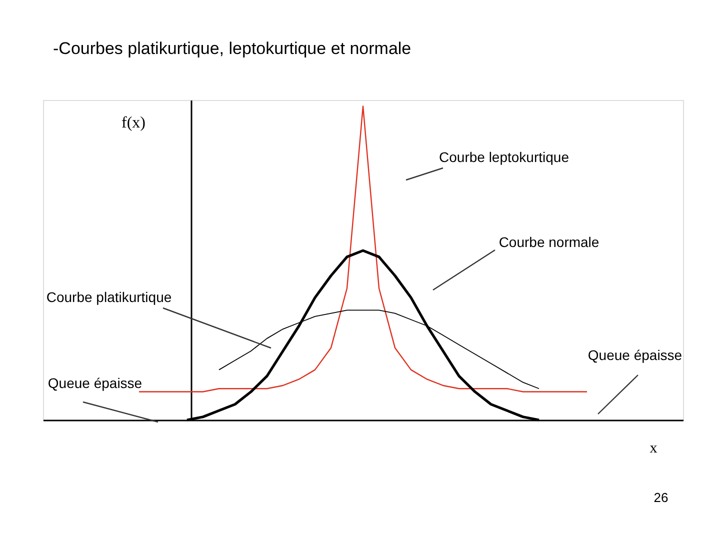 The image size is (720, 540). Describe the element at coordinates (134, 123) in the screenshot. I see `y-axis-title: f(x)` at that location.